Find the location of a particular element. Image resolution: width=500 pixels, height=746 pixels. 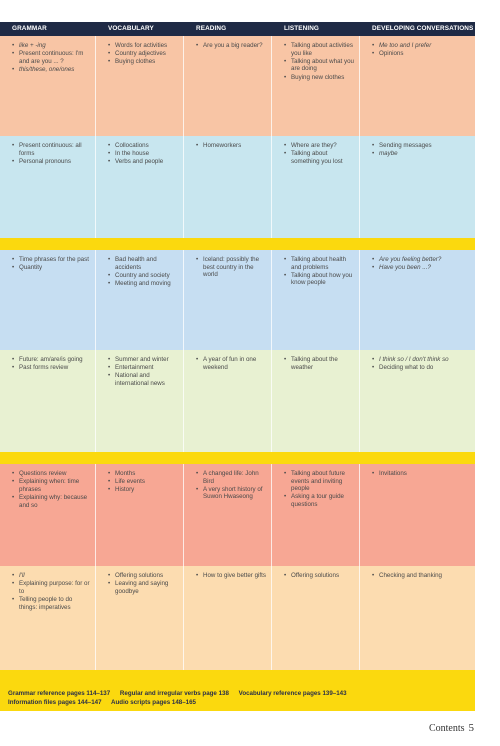

list-item: Buying new clothes is located at coordinates (319, 78).